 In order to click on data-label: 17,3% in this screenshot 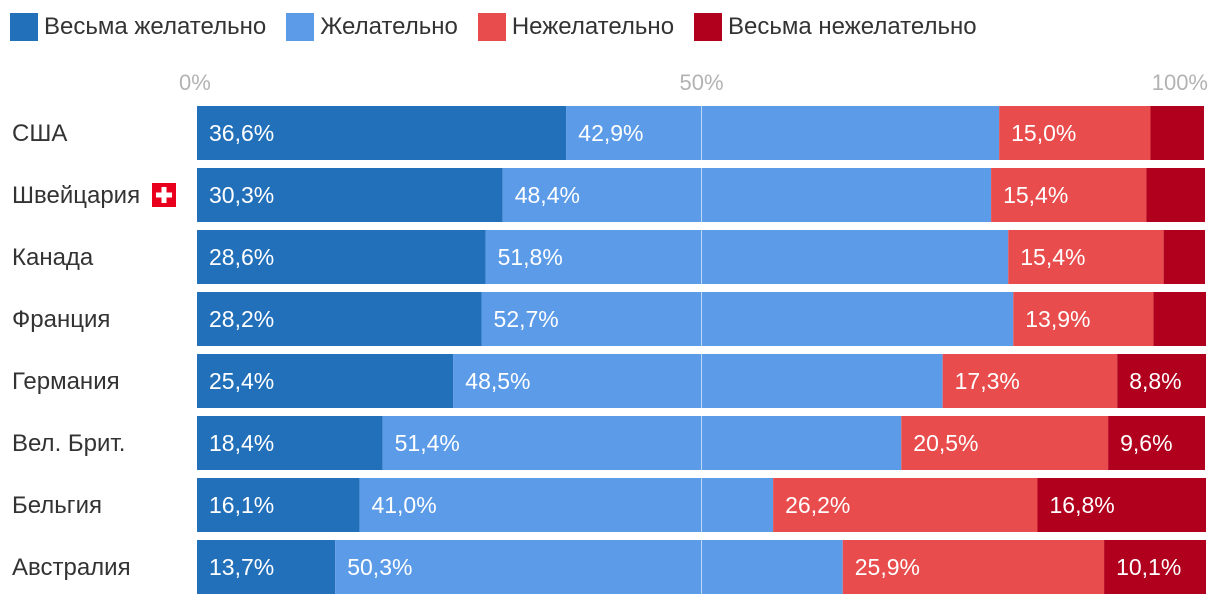, I will do `click(987, 381)`.